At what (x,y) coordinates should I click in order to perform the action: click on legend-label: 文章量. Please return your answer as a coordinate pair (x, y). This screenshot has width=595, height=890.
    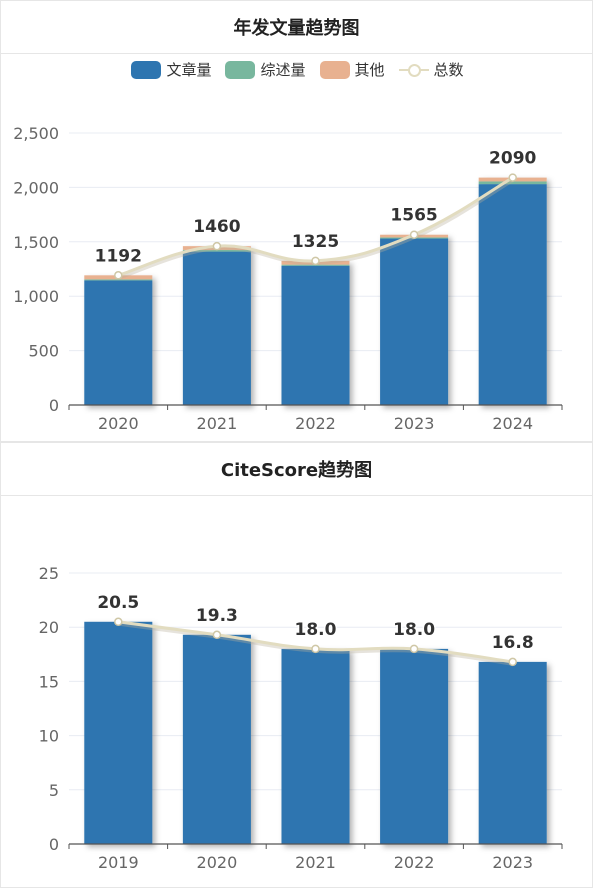
    Looking at the image, I should click on (189, 70).